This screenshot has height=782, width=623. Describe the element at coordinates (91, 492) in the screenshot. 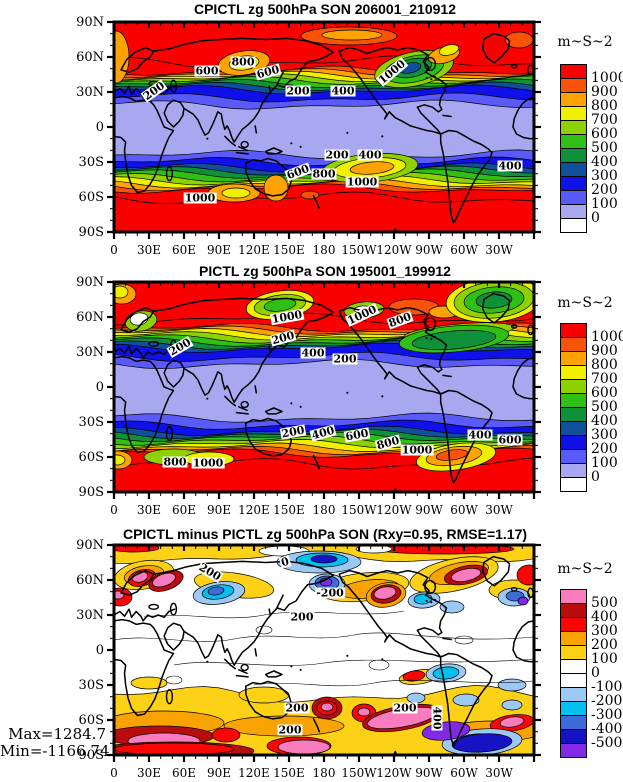

I see `lat-tick-label: 90S` at that location.